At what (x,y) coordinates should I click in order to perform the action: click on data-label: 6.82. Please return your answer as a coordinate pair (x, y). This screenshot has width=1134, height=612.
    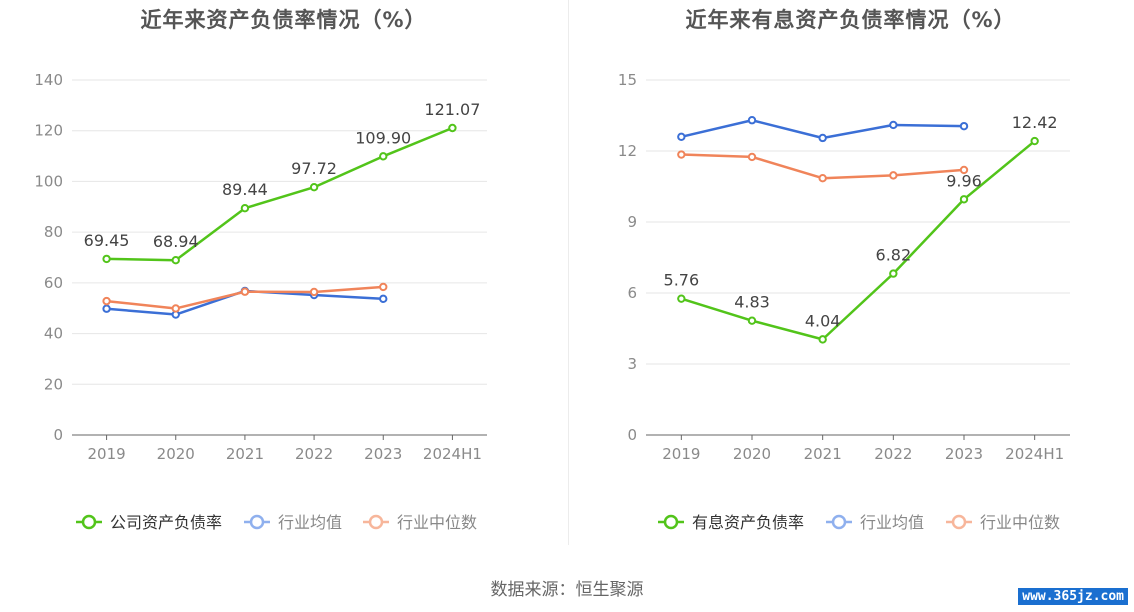
    Looking at the image, I should click on (894, 255).